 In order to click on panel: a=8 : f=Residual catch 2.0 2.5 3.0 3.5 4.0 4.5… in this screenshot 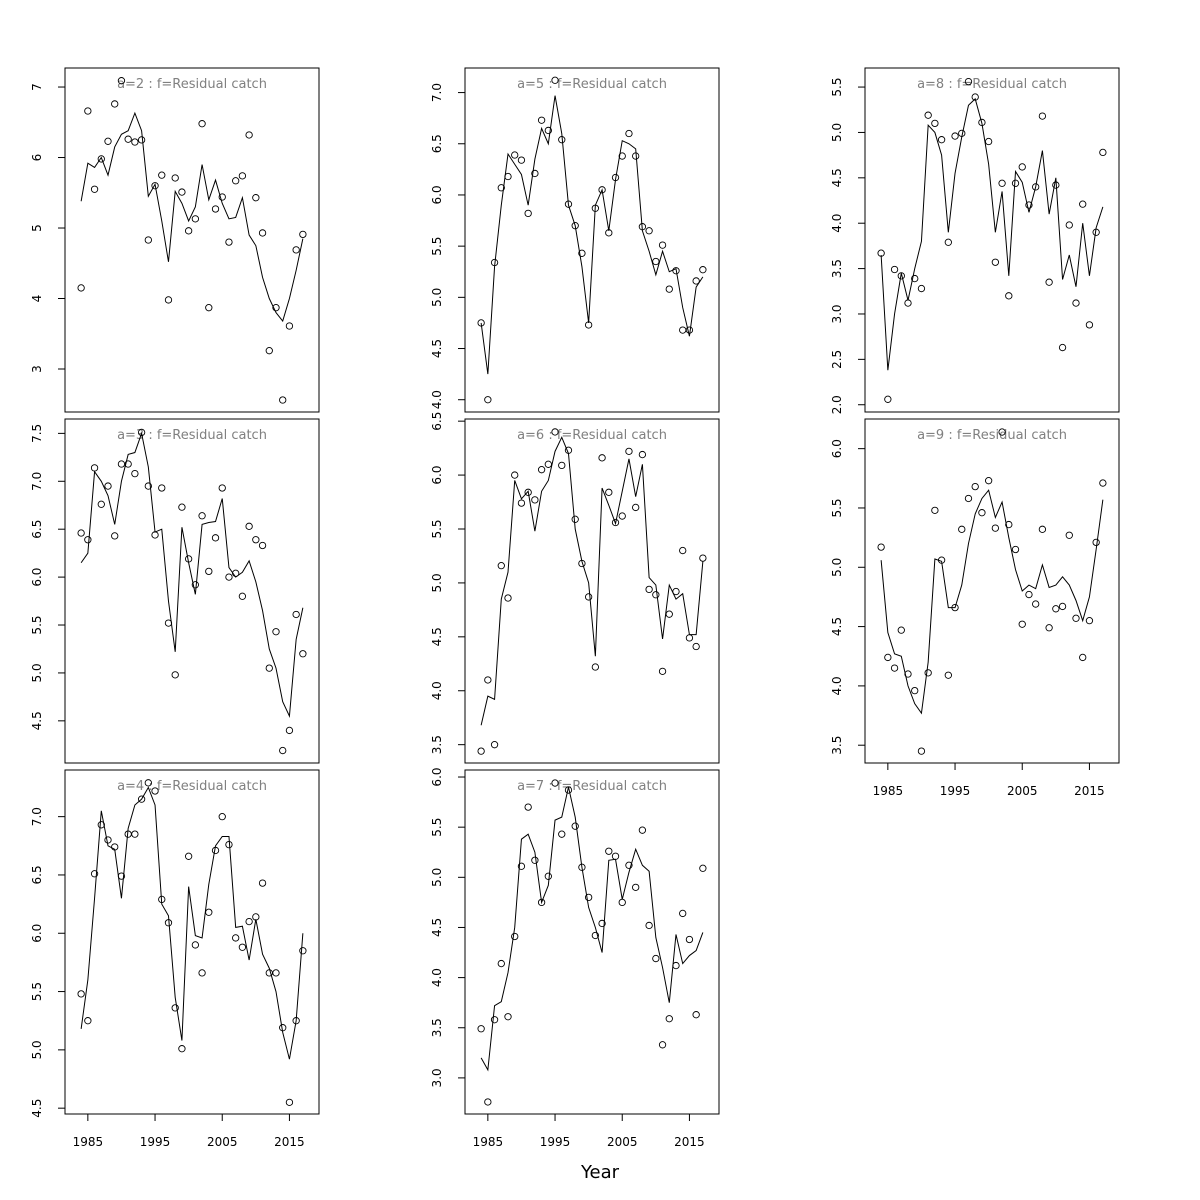, I will do `click(975, 240)`.